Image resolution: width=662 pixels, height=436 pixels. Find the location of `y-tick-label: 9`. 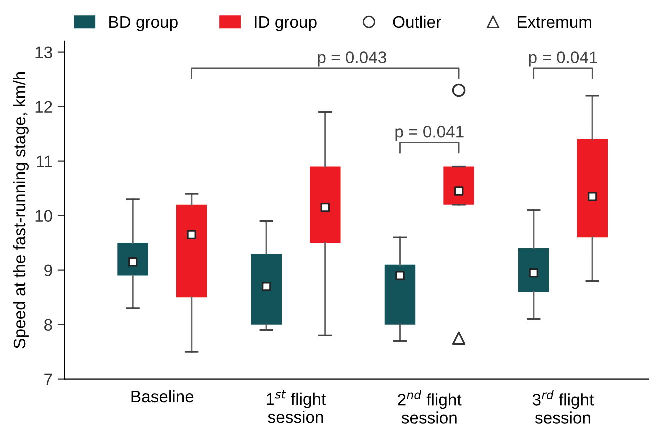

y-tick-label: 9 is located at coordinates (48, 270).